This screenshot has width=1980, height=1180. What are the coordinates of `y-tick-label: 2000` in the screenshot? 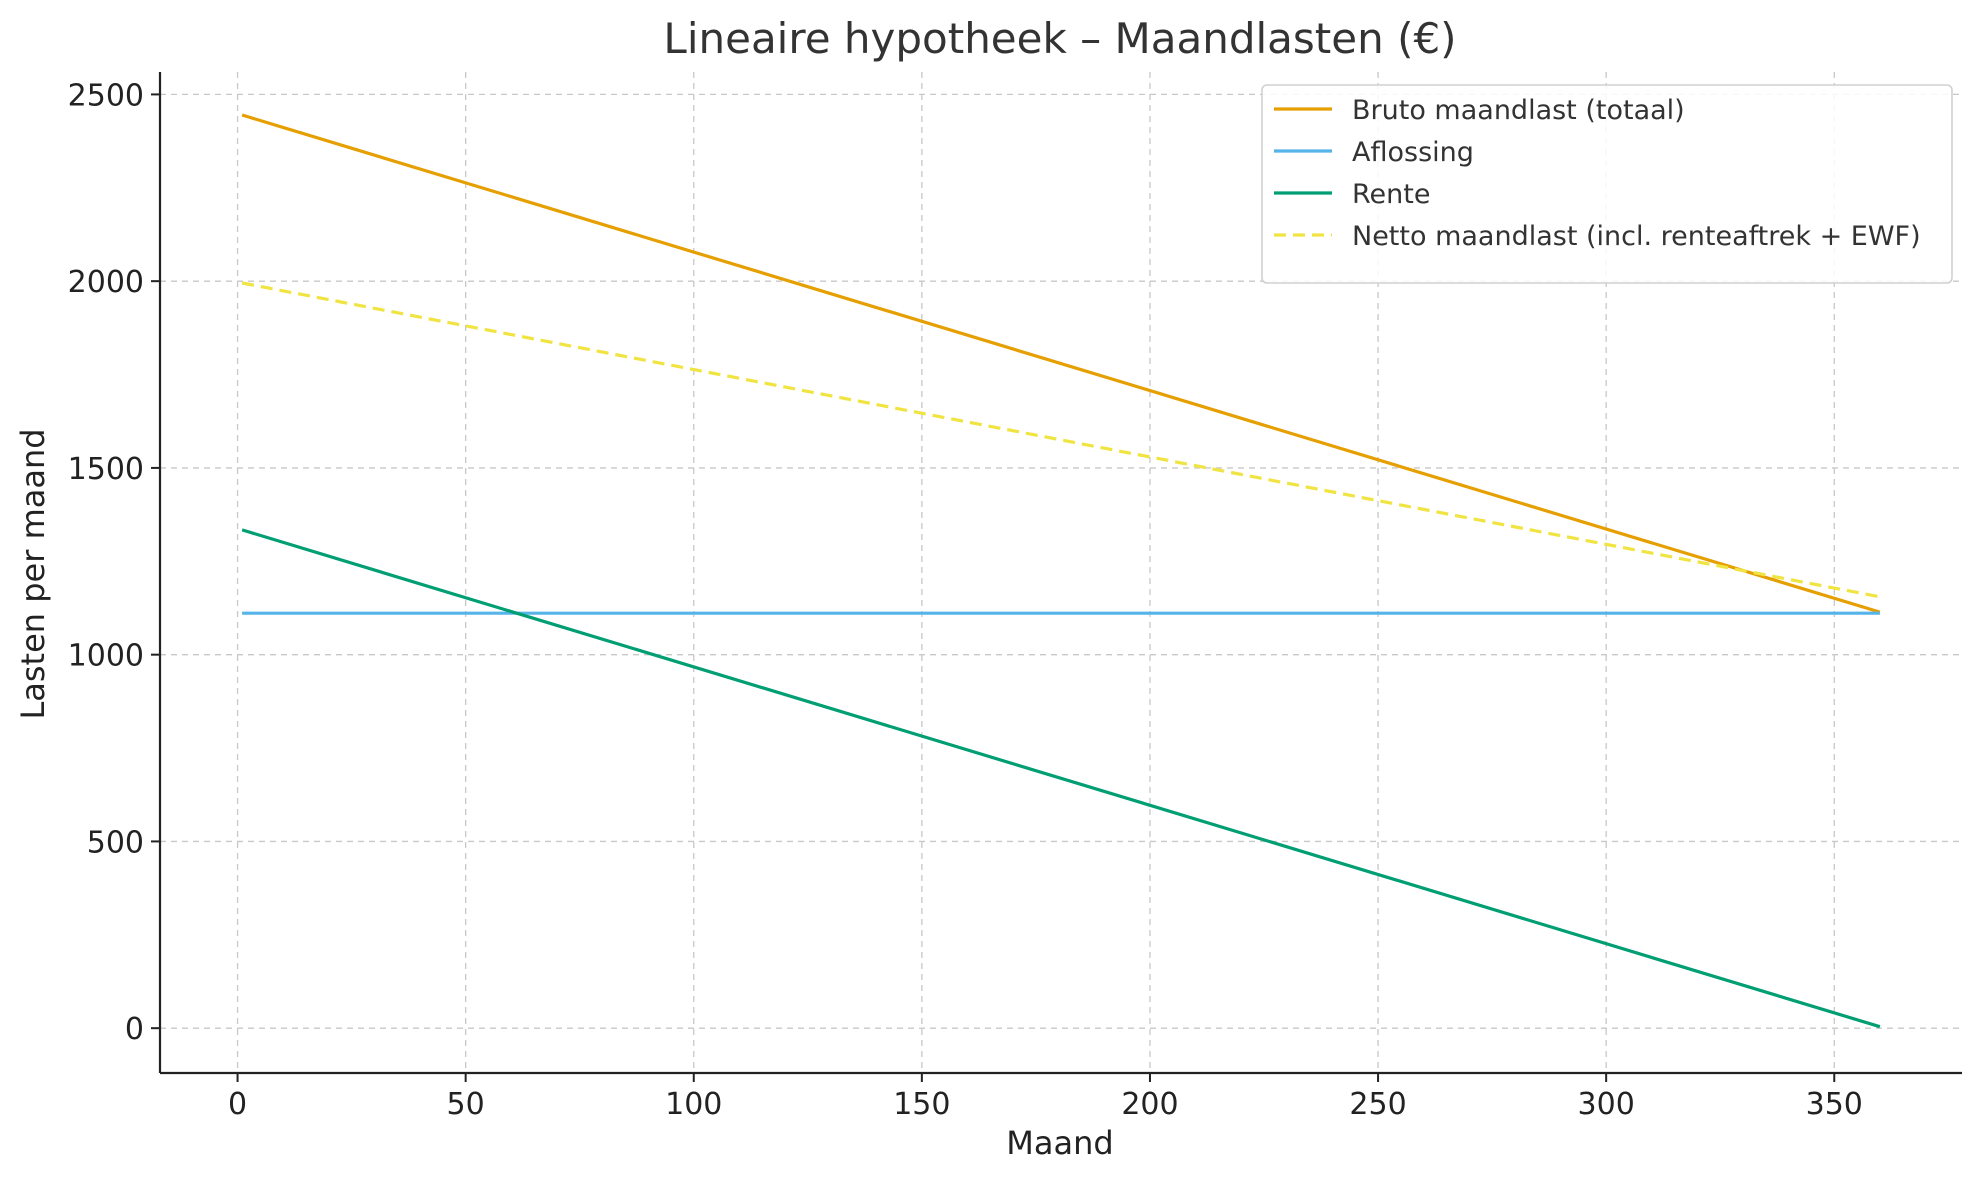 It's located at (106, 282).